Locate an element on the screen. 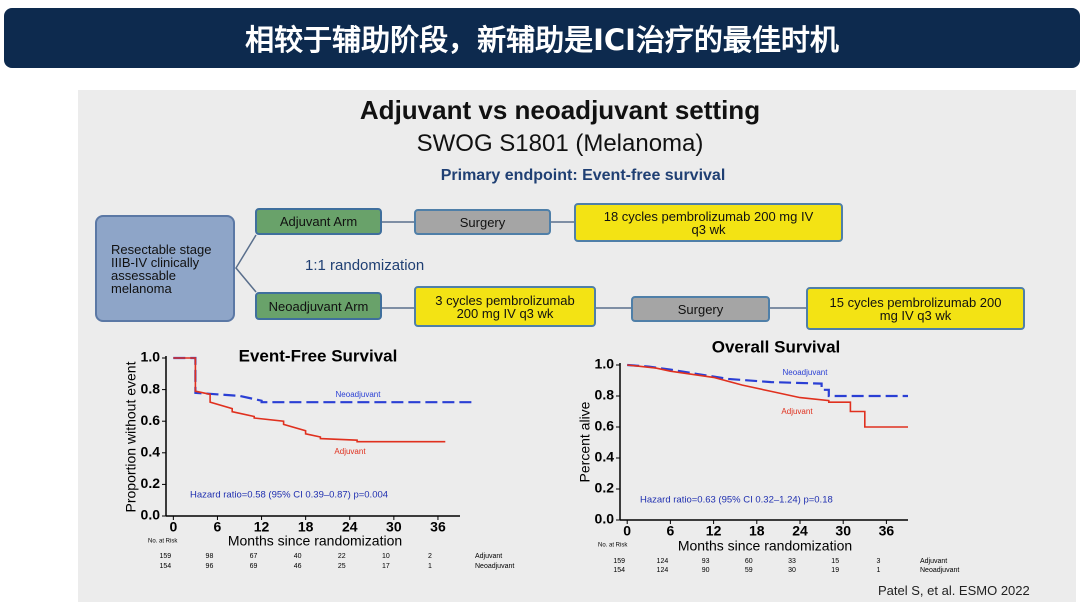 The height and width of the screenshot is (609, 1080). randomization-label: 1:1 randomization is located at coordinates (365, 265).